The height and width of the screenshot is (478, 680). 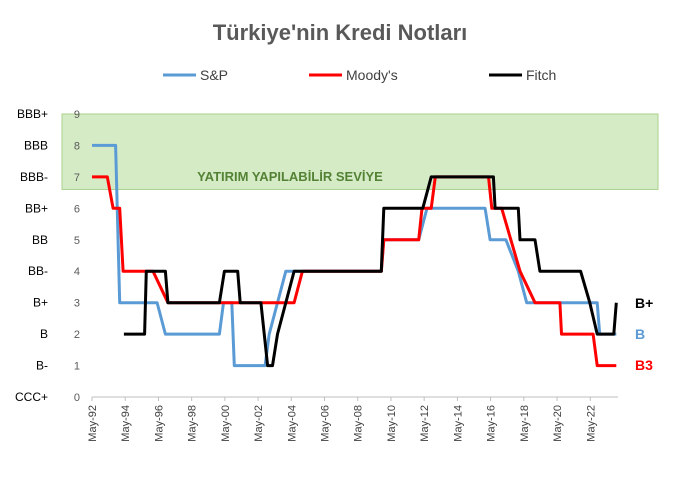 What do you see at coordinates (541, 75) in the screenshot?
I see `legend-label: Fitch` at bounding box center [541, 75].